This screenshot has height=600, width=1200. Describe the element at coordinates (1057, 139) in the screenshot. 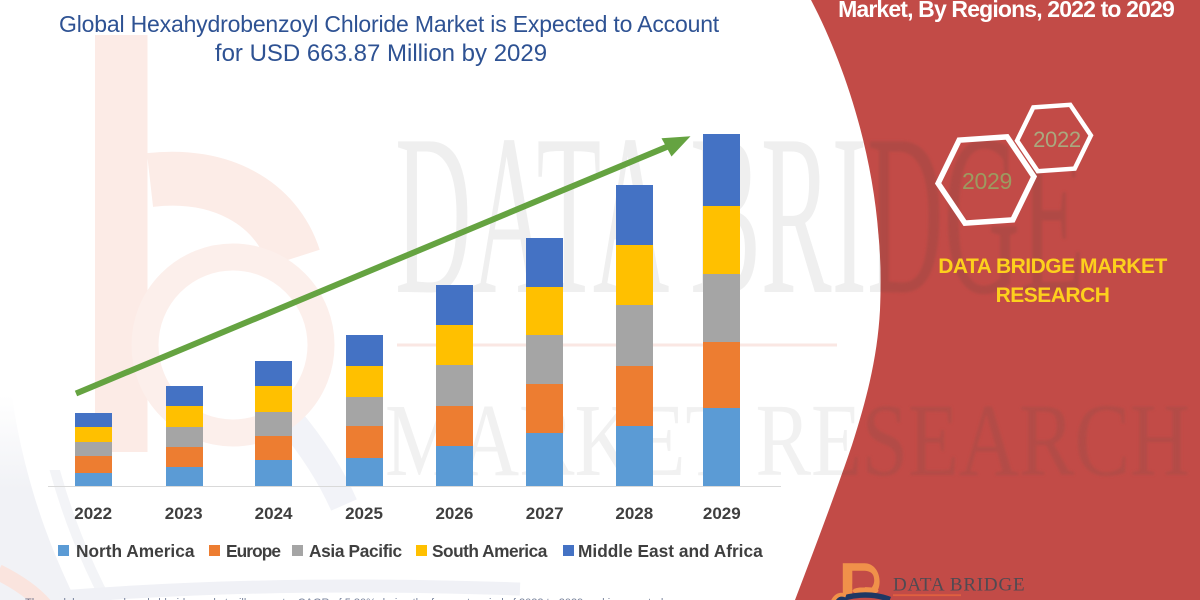

I see `svg-text: 2022` at that location.